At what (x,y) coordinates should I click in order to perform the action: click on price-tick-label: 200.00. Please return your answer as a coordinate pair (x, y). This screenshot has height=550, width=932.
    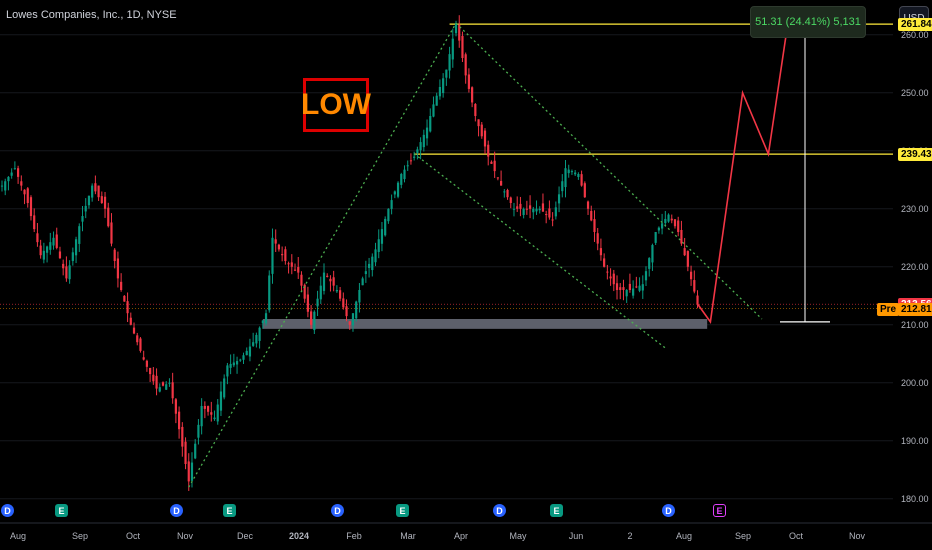
    Looking at the image, I should click on (915, 383).